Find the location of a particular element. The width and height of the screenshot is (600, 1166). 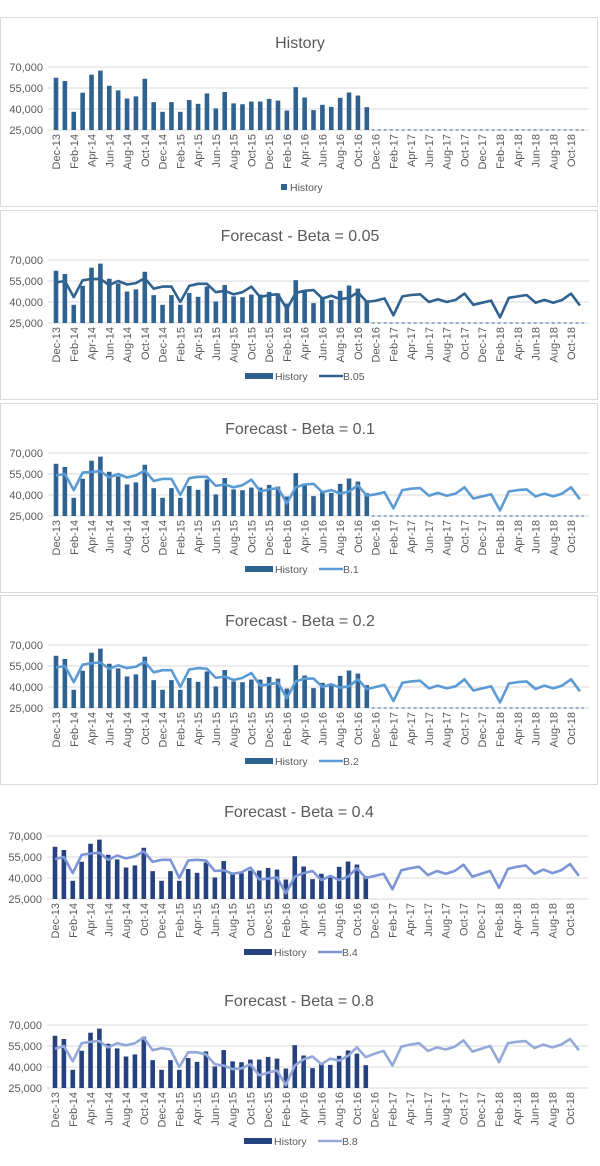

x-tick-label: Oct-14 is located at coordinates (146, 536).